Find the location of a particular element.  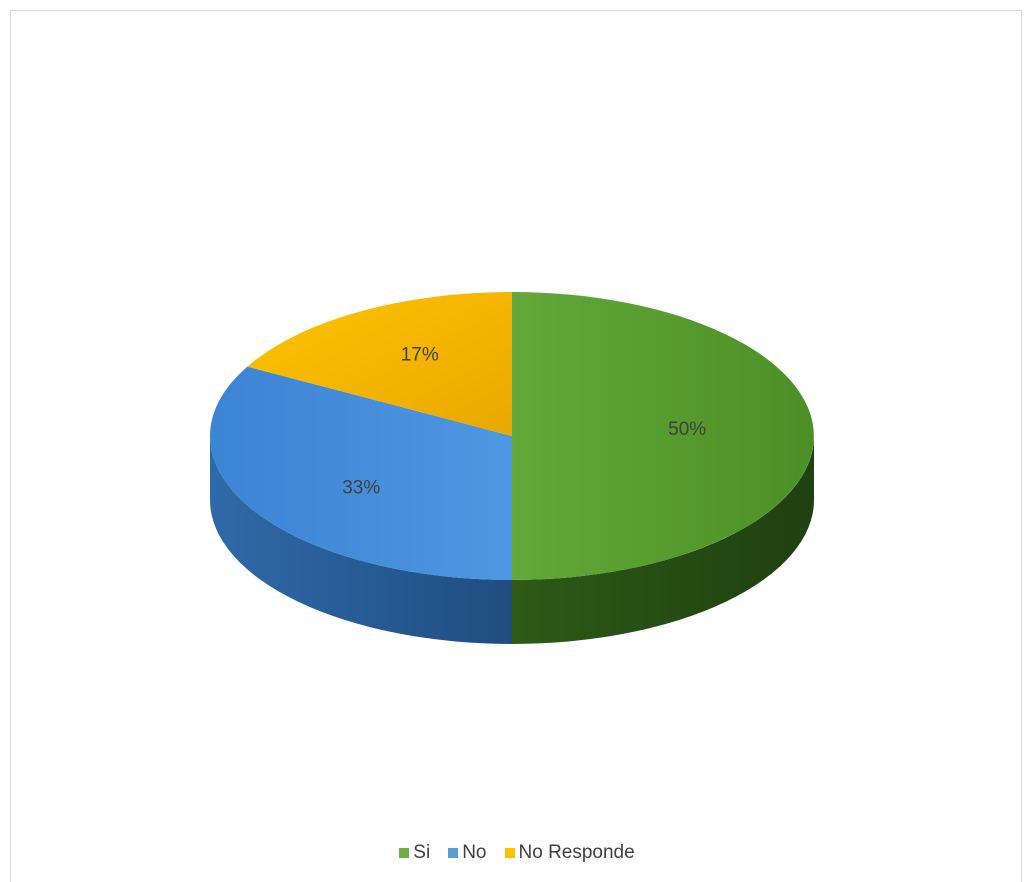

legend-swatch-no-responde is located at coordinates (509, 853).